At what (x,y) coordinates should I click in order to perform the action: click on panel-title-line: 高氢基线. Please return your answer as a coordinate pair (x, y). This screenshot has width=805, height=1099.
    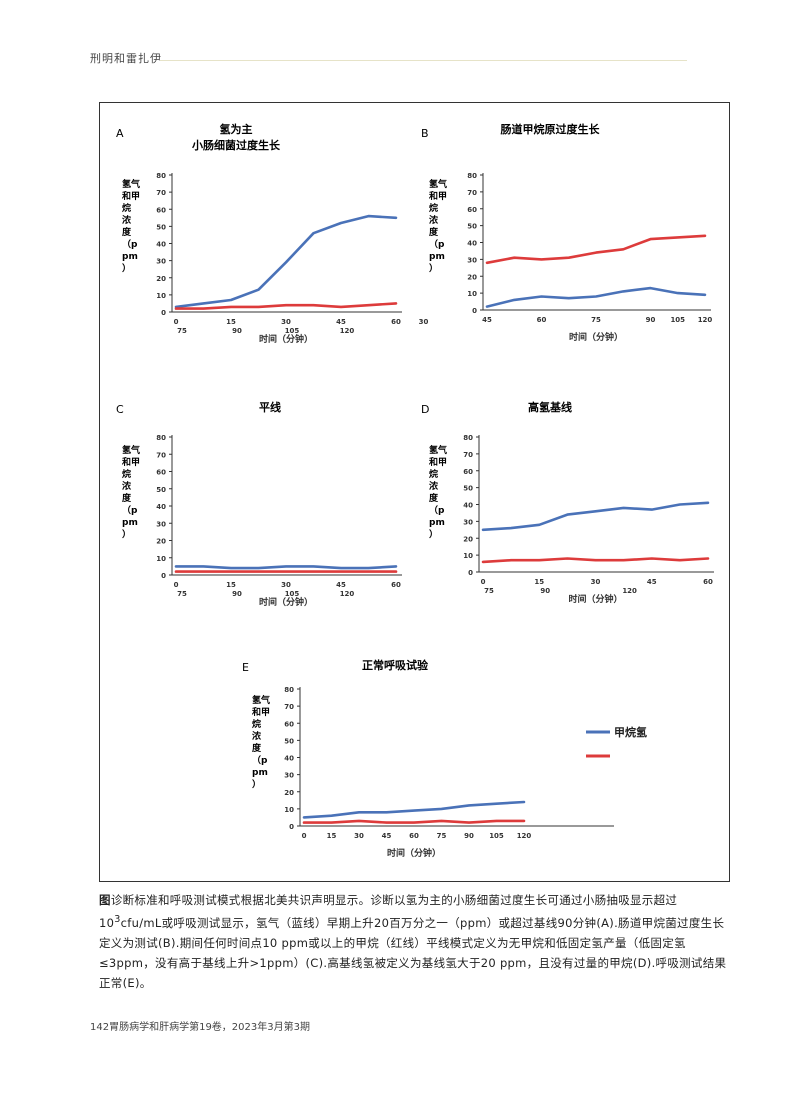
    Looking at the image, I should click on (550, 407).